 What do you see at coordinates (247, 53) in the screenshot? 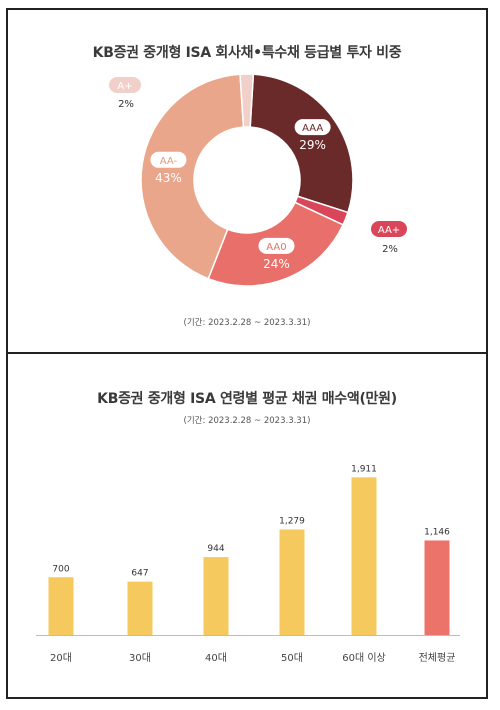
I see `donut-chart-title: KB증권 중개형 ISA 회사채•특수채 등급별 투자 비중` at bounding box center [247, 53].